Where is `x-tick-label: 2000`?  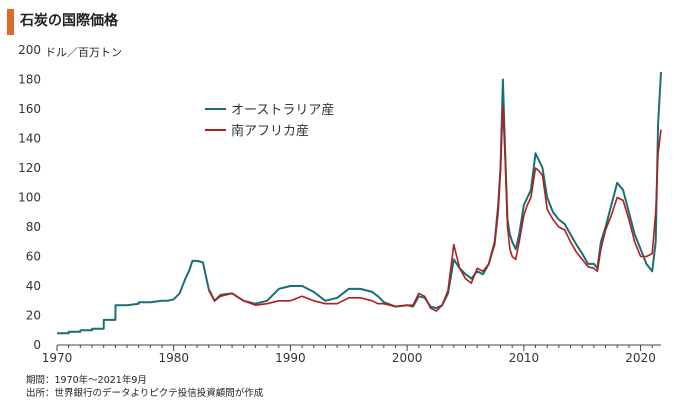
x-tick-label: 2000 is located at coordinates (407, 358).